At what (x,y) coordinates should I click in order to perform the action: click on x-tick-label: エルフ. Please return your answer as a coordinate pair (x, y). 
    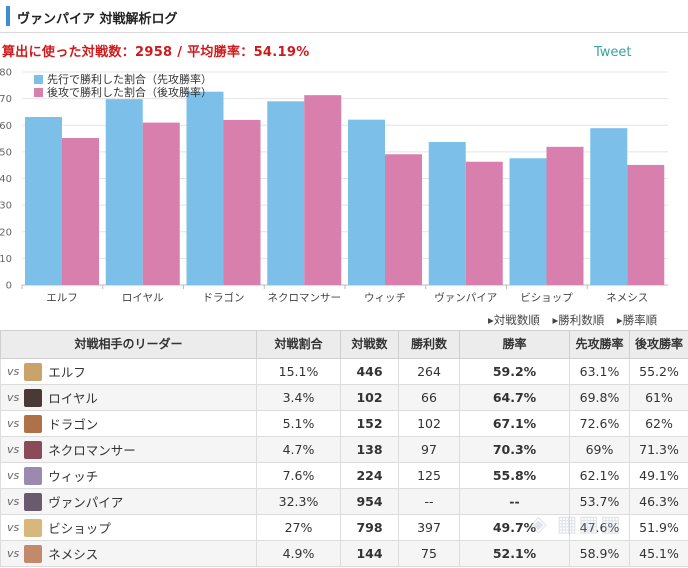
    Looking at the image, I should click on (62, 298).